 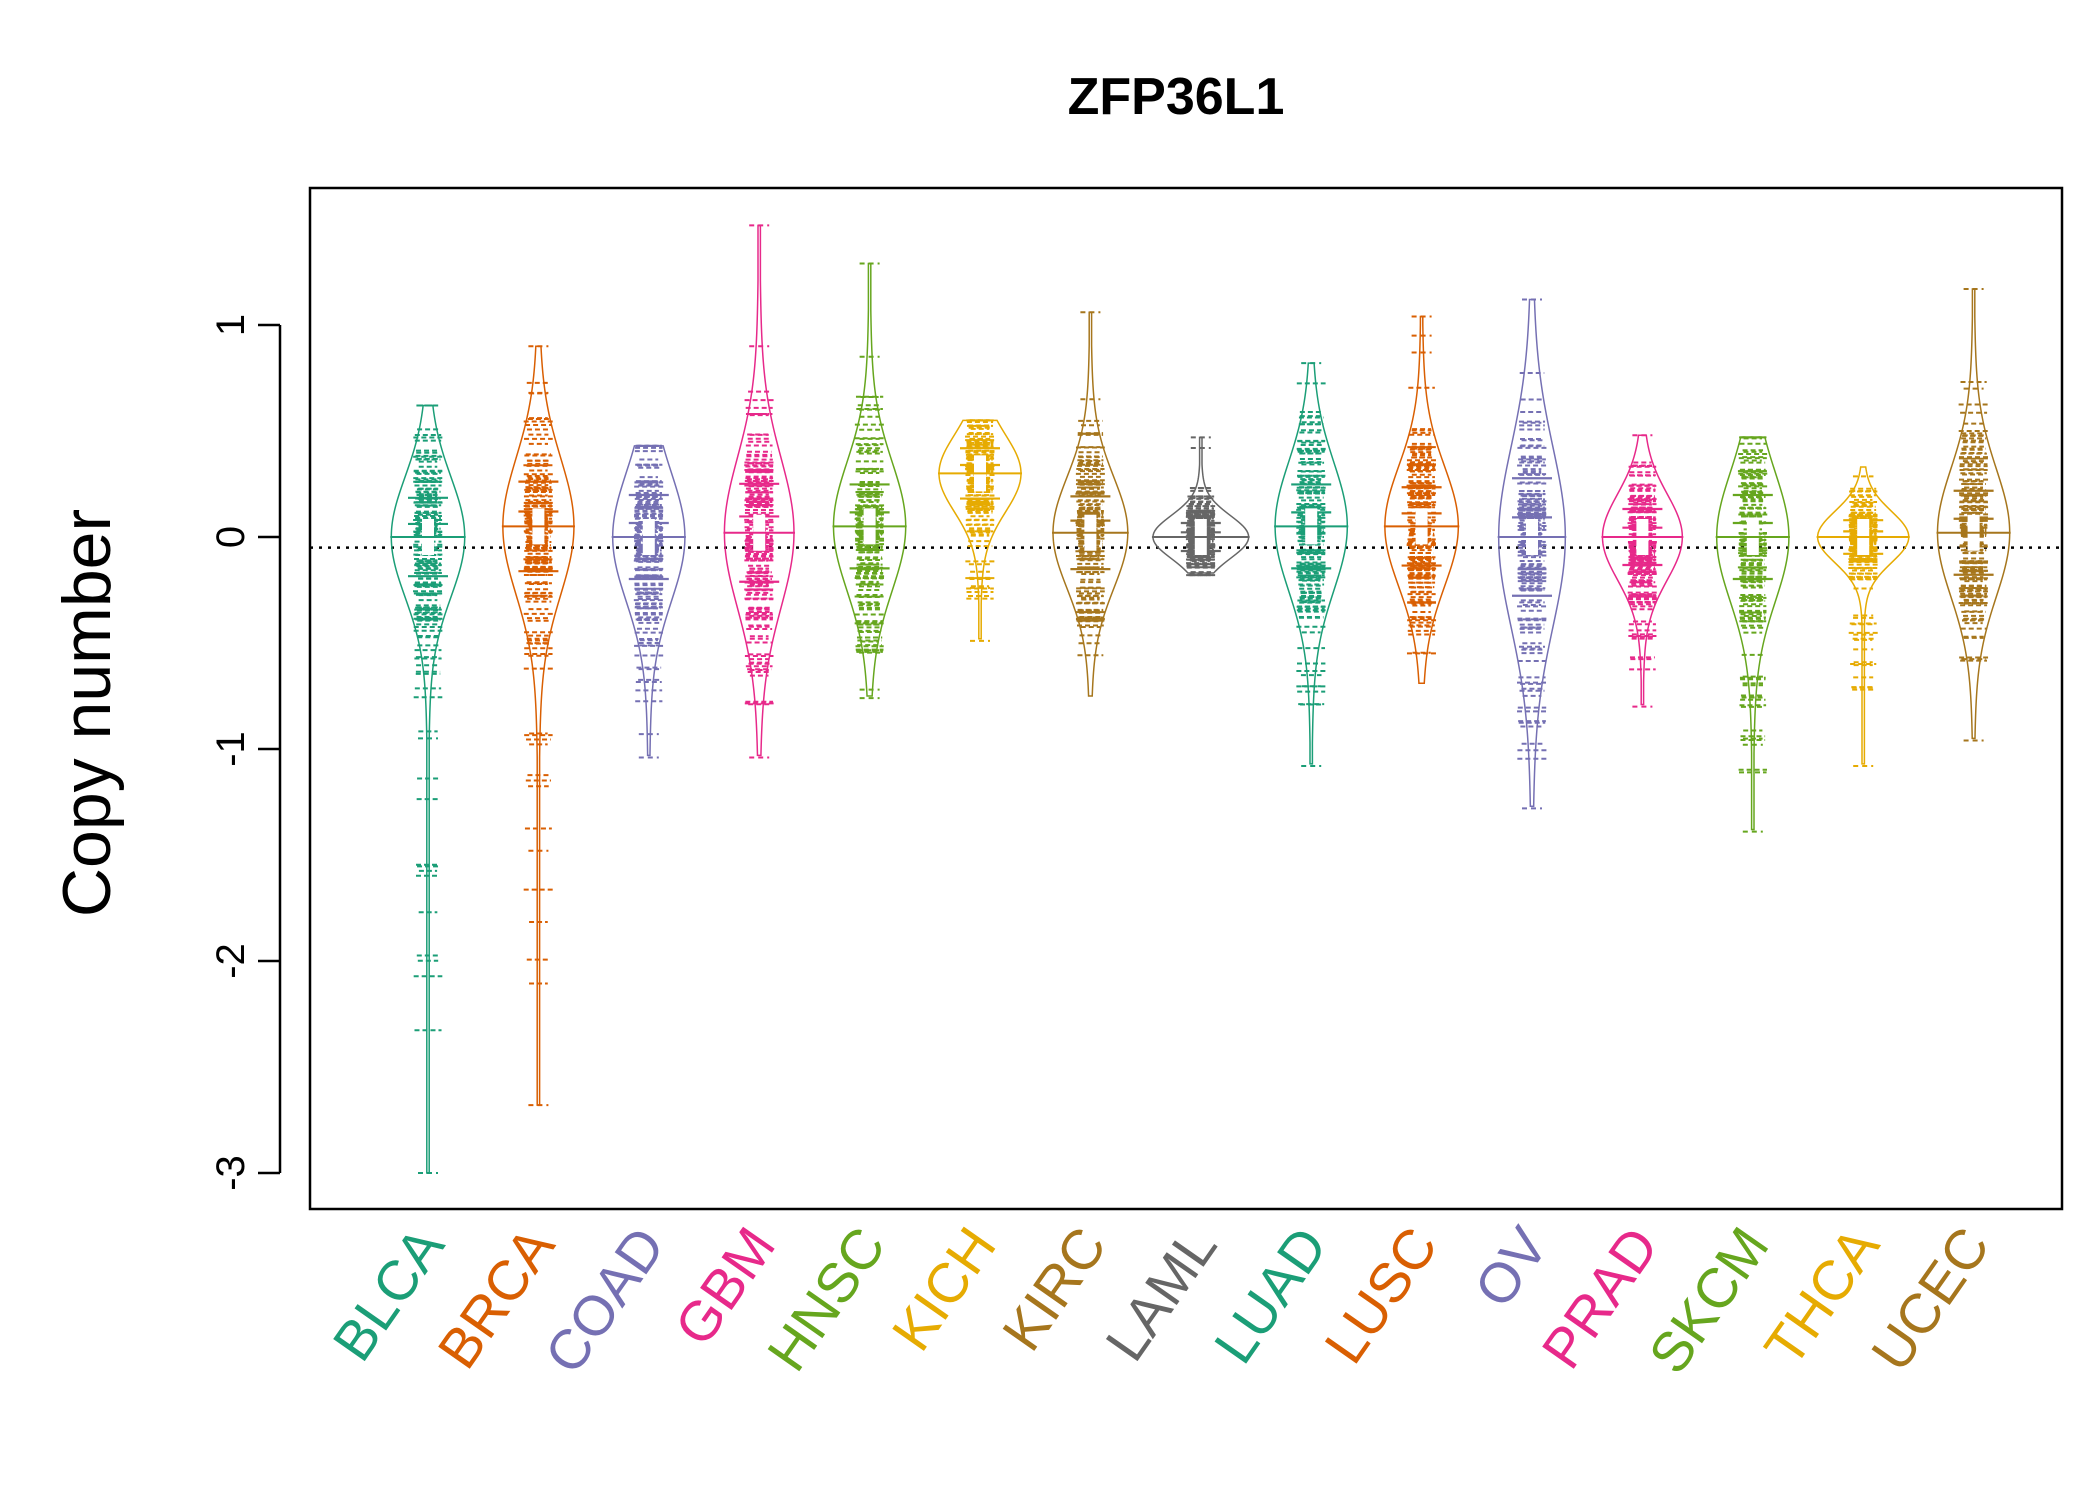 I want to click on y-tick-label: -1, so click(x=231, y=749).